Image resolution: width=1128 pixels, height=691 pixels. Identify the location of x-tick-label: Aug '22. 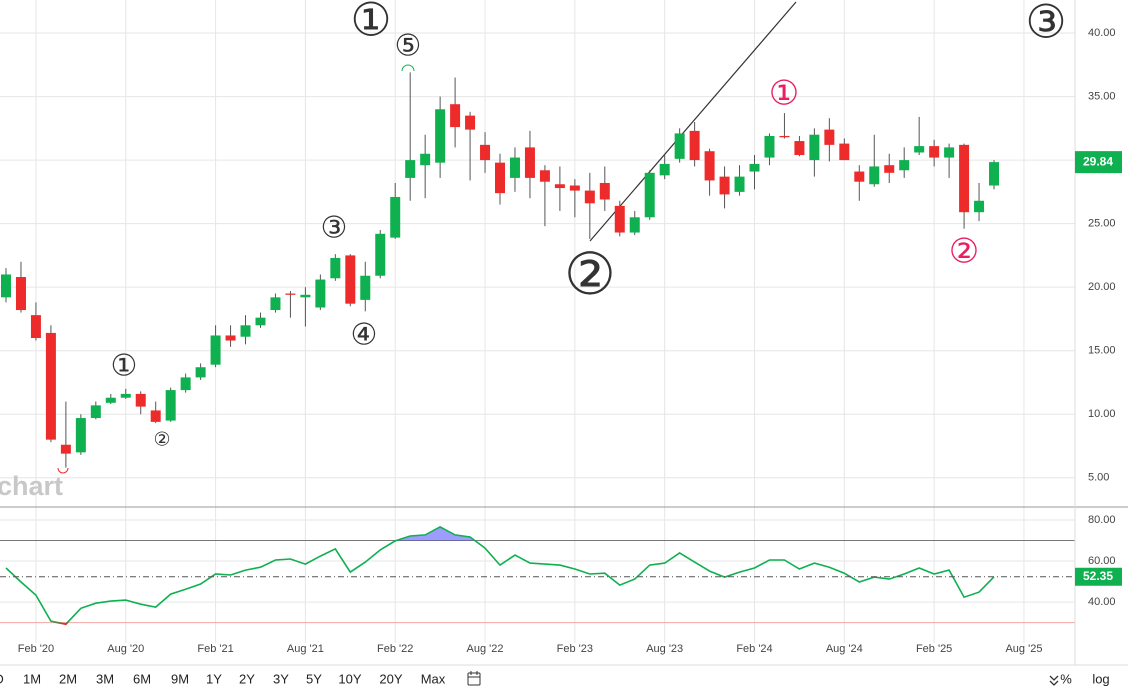
(485, 649).